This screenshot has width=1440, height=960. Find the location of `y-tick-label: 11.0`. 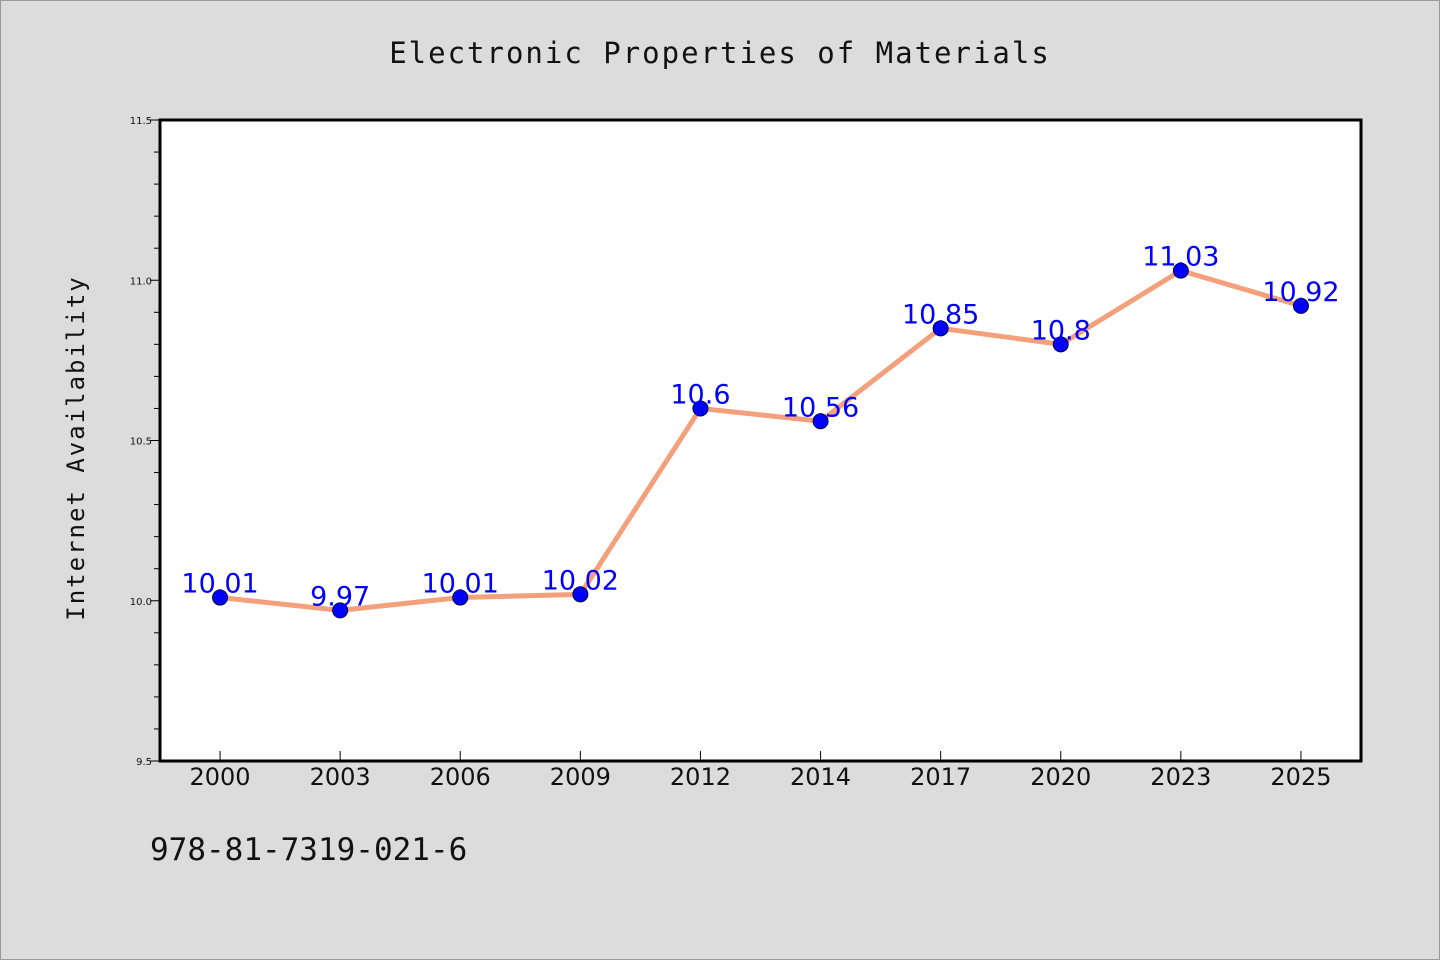

y-tick-label: 11.0 is located at coordinates (141, 281).